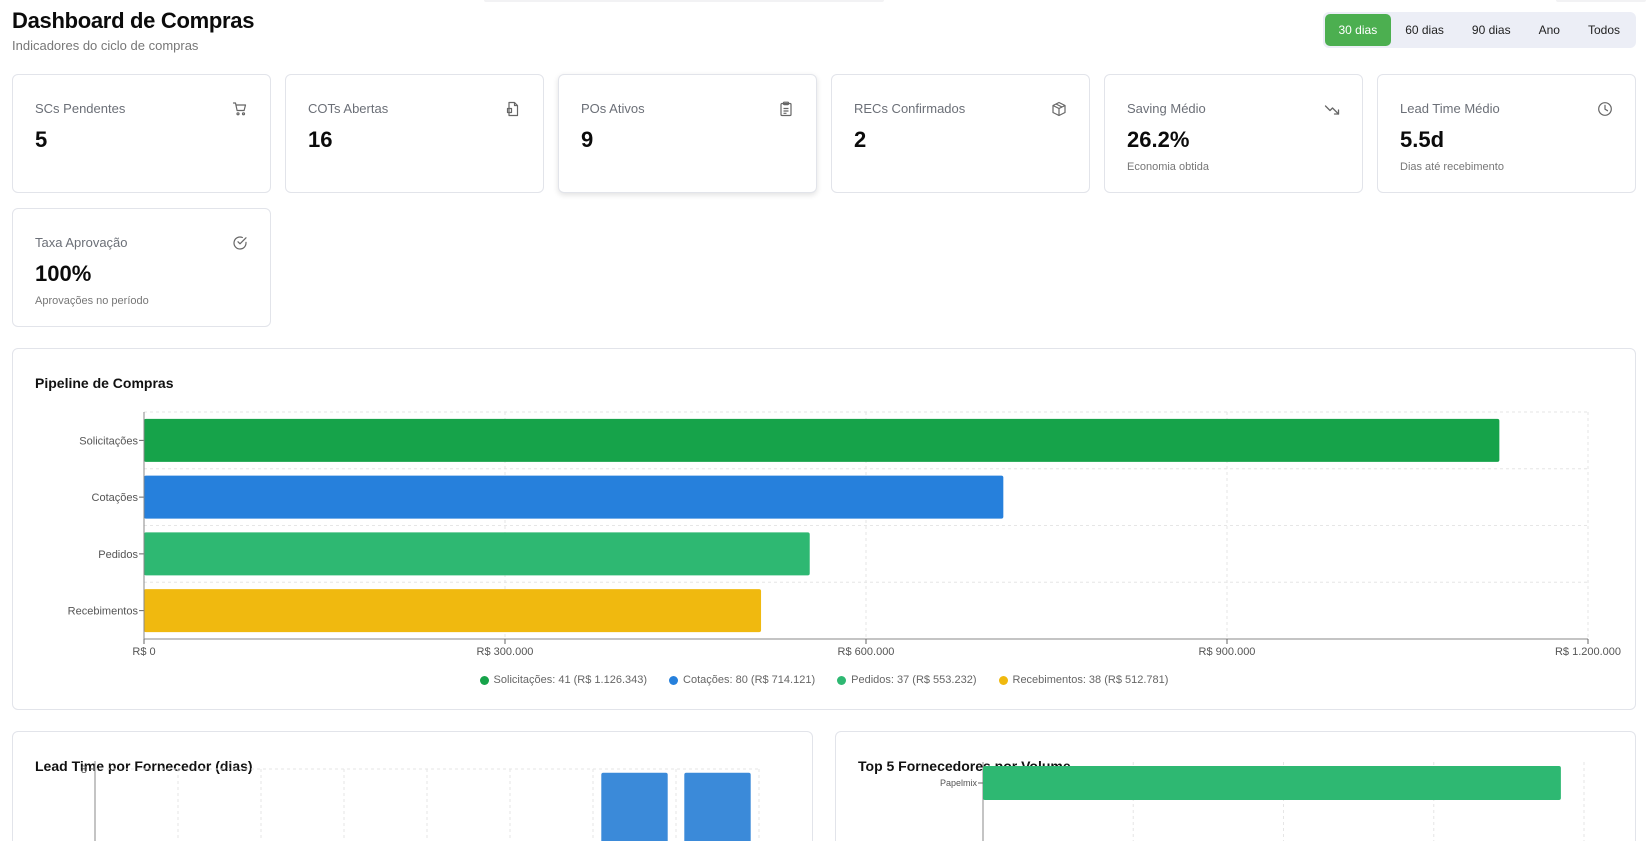 The width and height of the screenshot is (1646, 841). What do you see at coordinates (1450, 108) in the screenshot?
I see `kpi-label: Lead Time Médio` at bounding box center [1450, 108].